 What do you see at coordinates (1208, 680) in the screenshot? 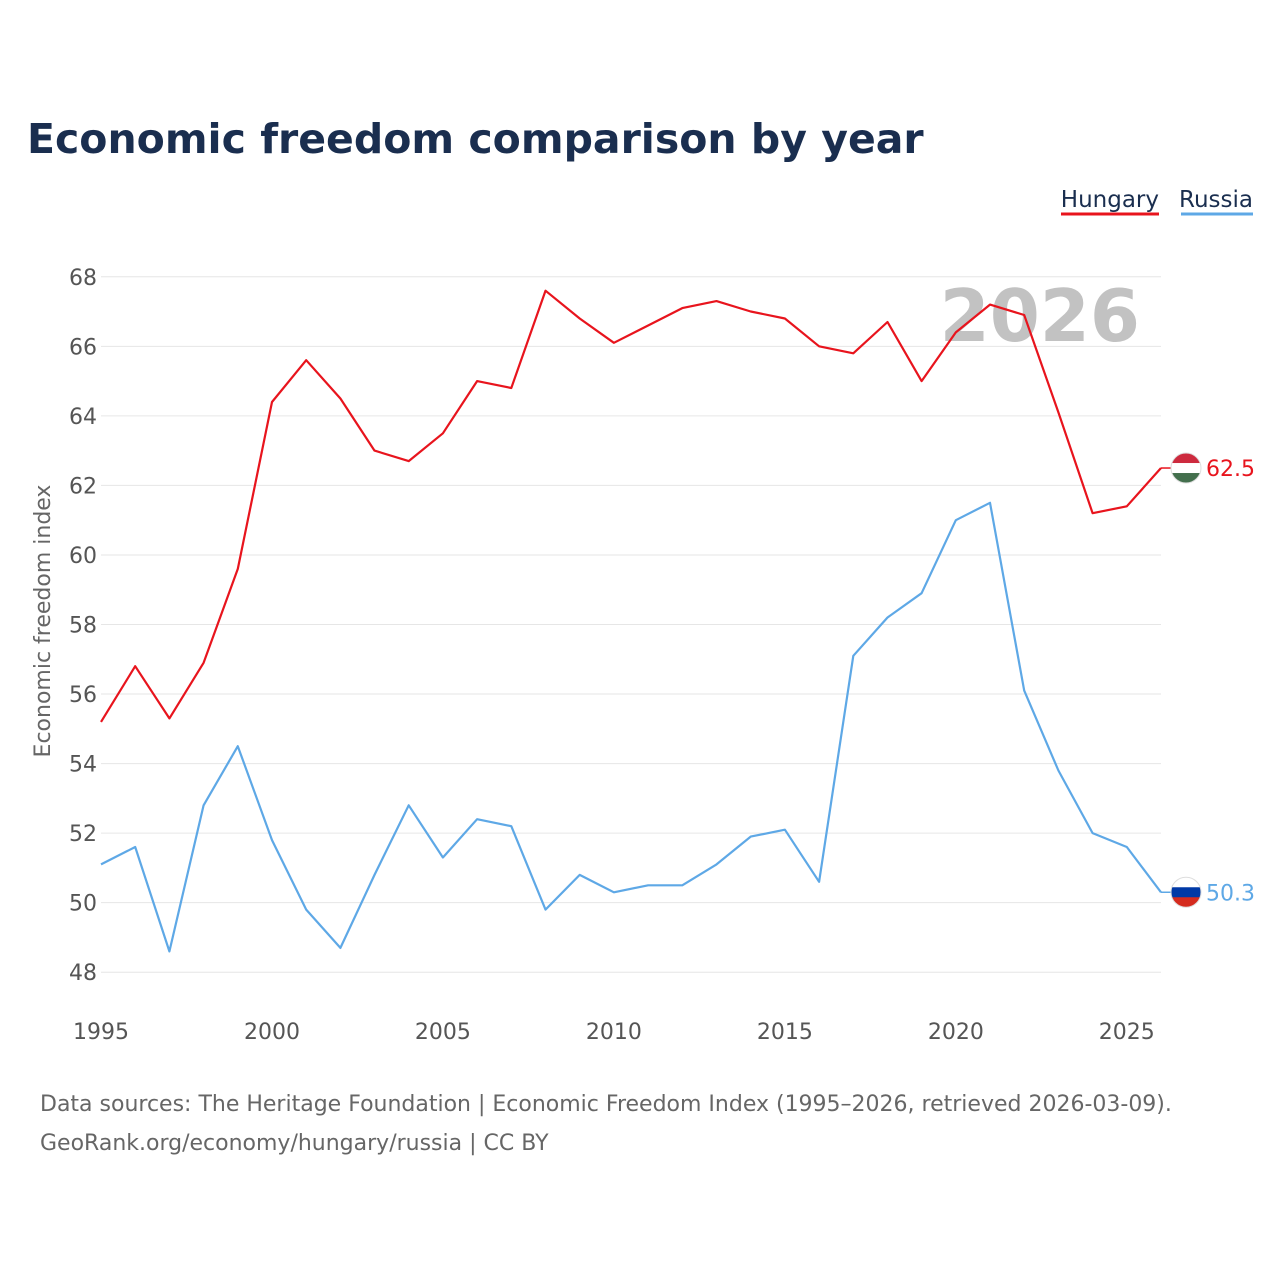
I see `end-labels: 62.5 50.3` at bounding box center [1208, 680].